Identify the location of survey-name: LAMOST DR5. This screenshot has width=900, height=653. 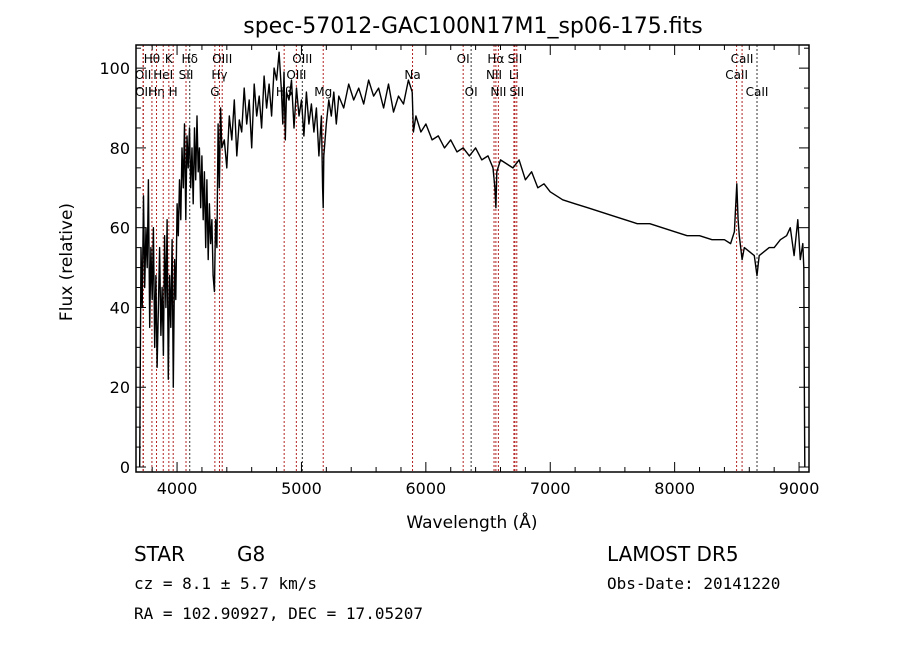
(673, 554).